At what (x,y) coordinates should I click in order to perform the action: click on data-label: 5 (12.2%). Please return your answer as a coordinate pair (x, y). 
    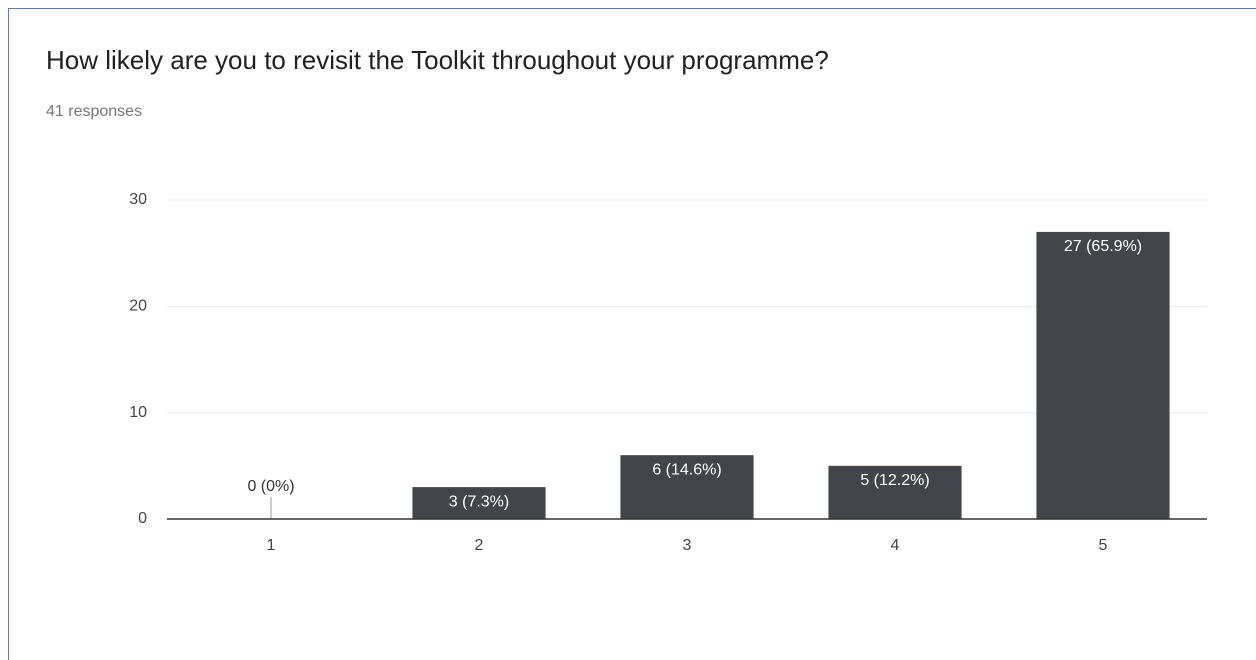
    Looking at the image, I should click on (894, 480).